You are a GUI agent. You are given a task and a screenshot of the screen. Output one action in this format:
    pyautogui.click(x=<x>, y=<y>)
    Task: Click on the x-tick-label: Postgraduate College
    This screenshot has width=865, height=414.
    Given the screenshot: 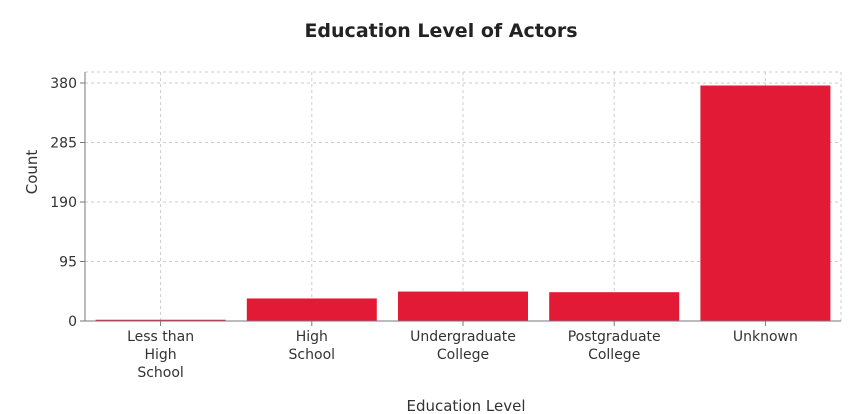 What is the action you would take?
    pyautogui.click(x=614, y=346)
    